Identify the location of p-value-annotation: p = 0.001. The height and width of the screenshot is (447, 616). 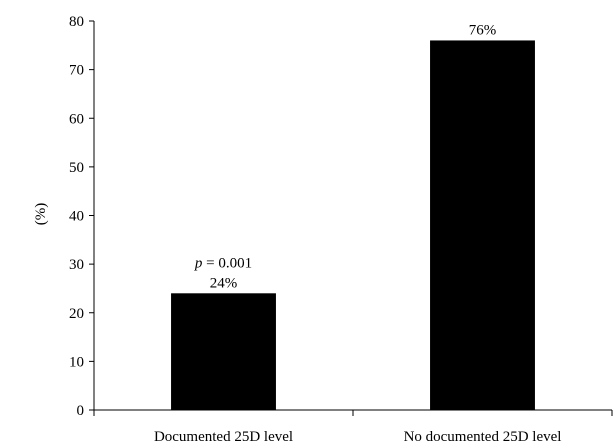
(223, 263).